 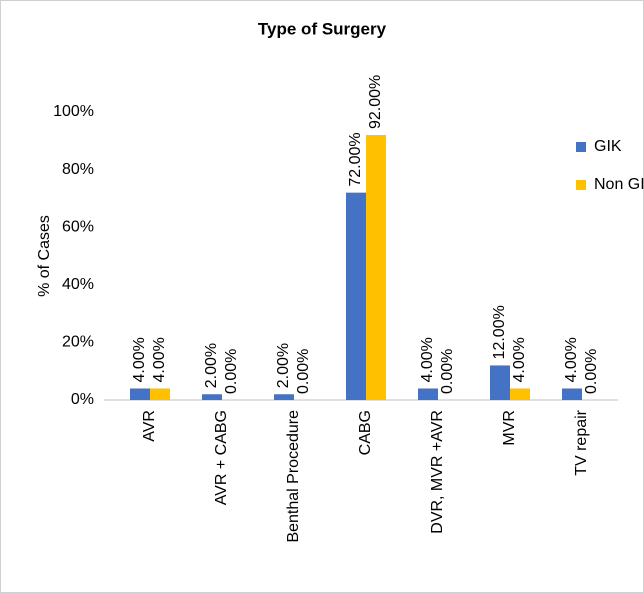 What do you see at coordinates (73, 111) in the screenshot?
I see `y-tick-label: 100%` at bounding box center [73, 111].